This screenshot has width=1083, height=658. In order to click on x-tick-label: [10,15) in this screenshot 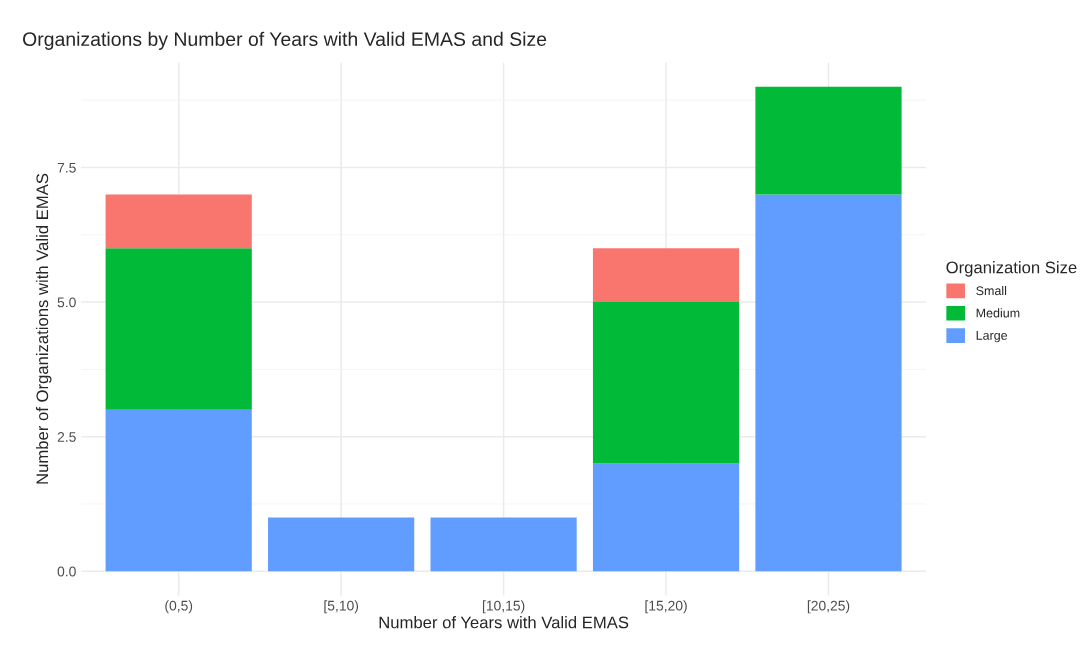, I will do `click(503, 607)`.